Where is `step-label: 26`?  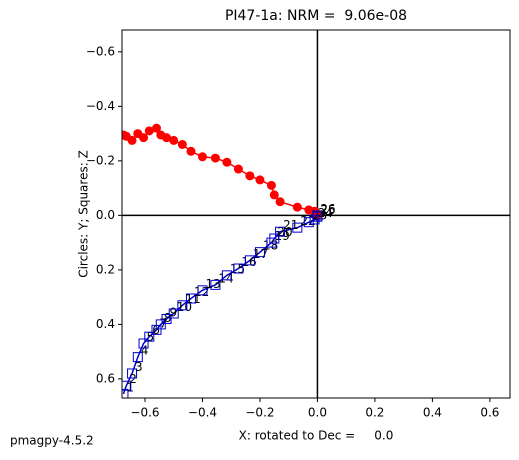
step-label: 26 is located at coordinates (327, 209).